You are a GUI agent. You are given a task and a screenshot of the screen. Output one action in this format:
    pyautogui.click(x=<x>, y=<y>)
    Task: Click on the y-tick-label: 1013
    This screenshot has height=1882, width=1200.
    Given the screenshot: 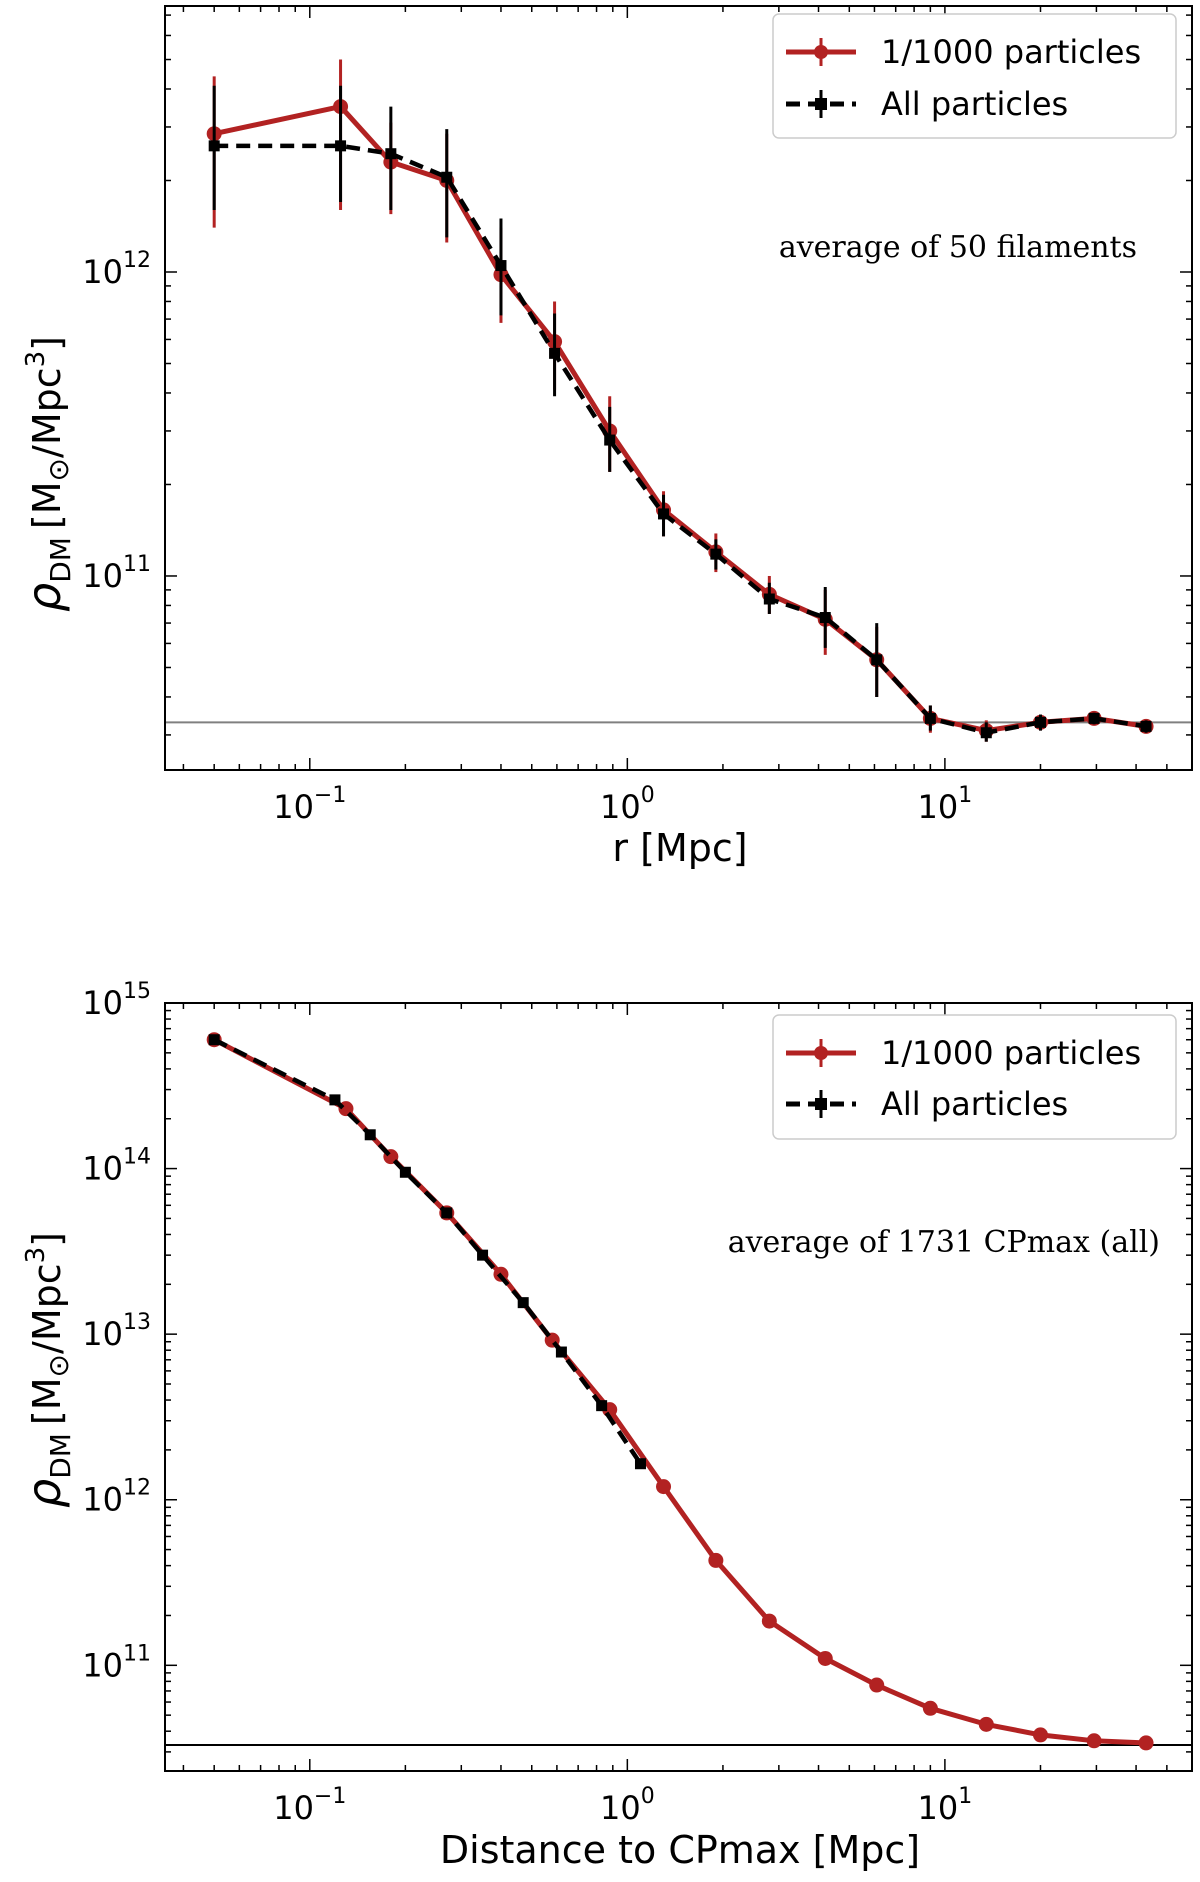 What is the action you would take?
    pyautogui.click(x=116, y=1331)
    